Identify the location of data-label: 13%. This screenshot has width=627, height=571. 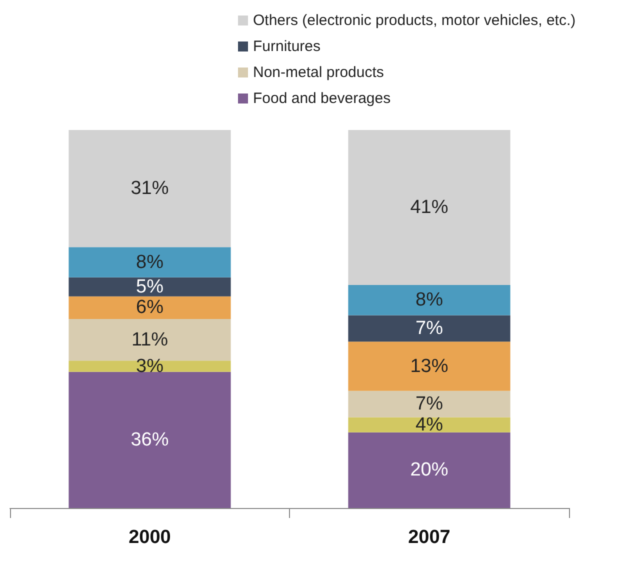
(429, 366).